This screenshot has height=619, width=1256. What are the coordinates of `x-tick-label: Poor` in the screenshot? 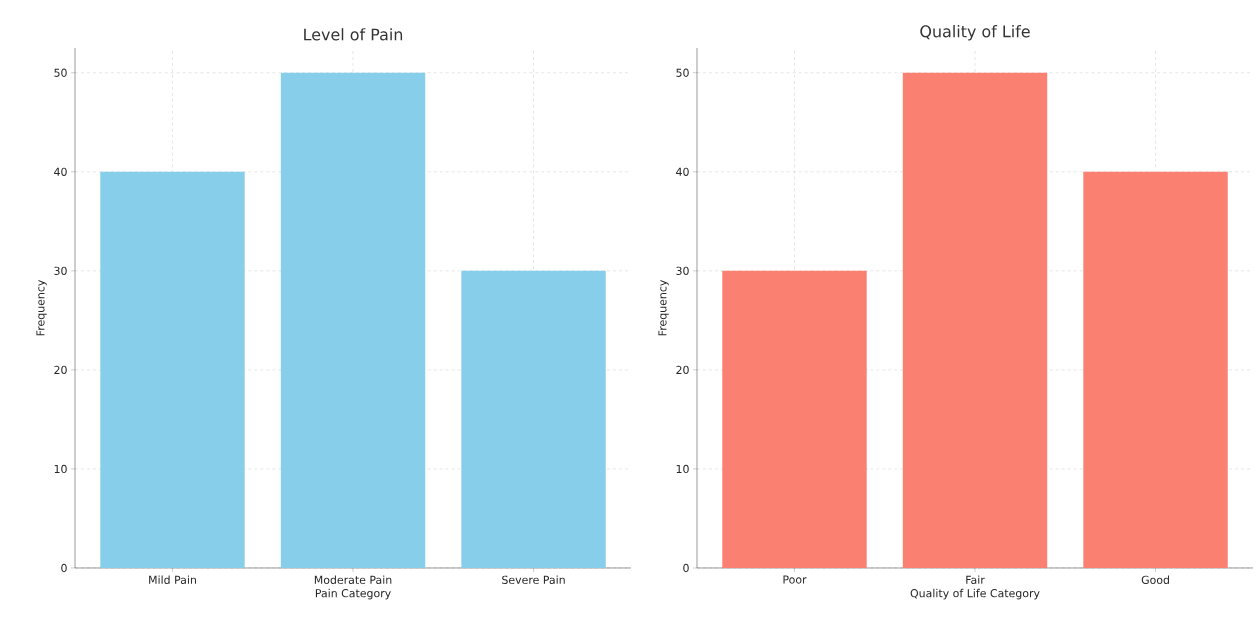 It's located at (795, 579).